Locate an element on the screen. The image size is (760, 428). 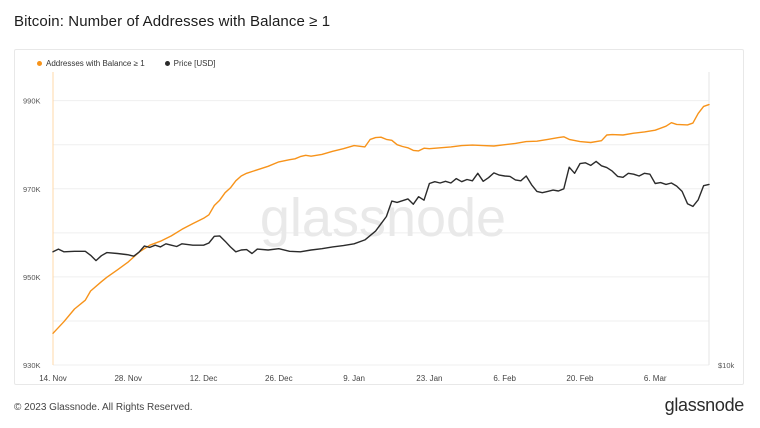
y-right-tick-label: $10k is located at coordinates (726, 365).